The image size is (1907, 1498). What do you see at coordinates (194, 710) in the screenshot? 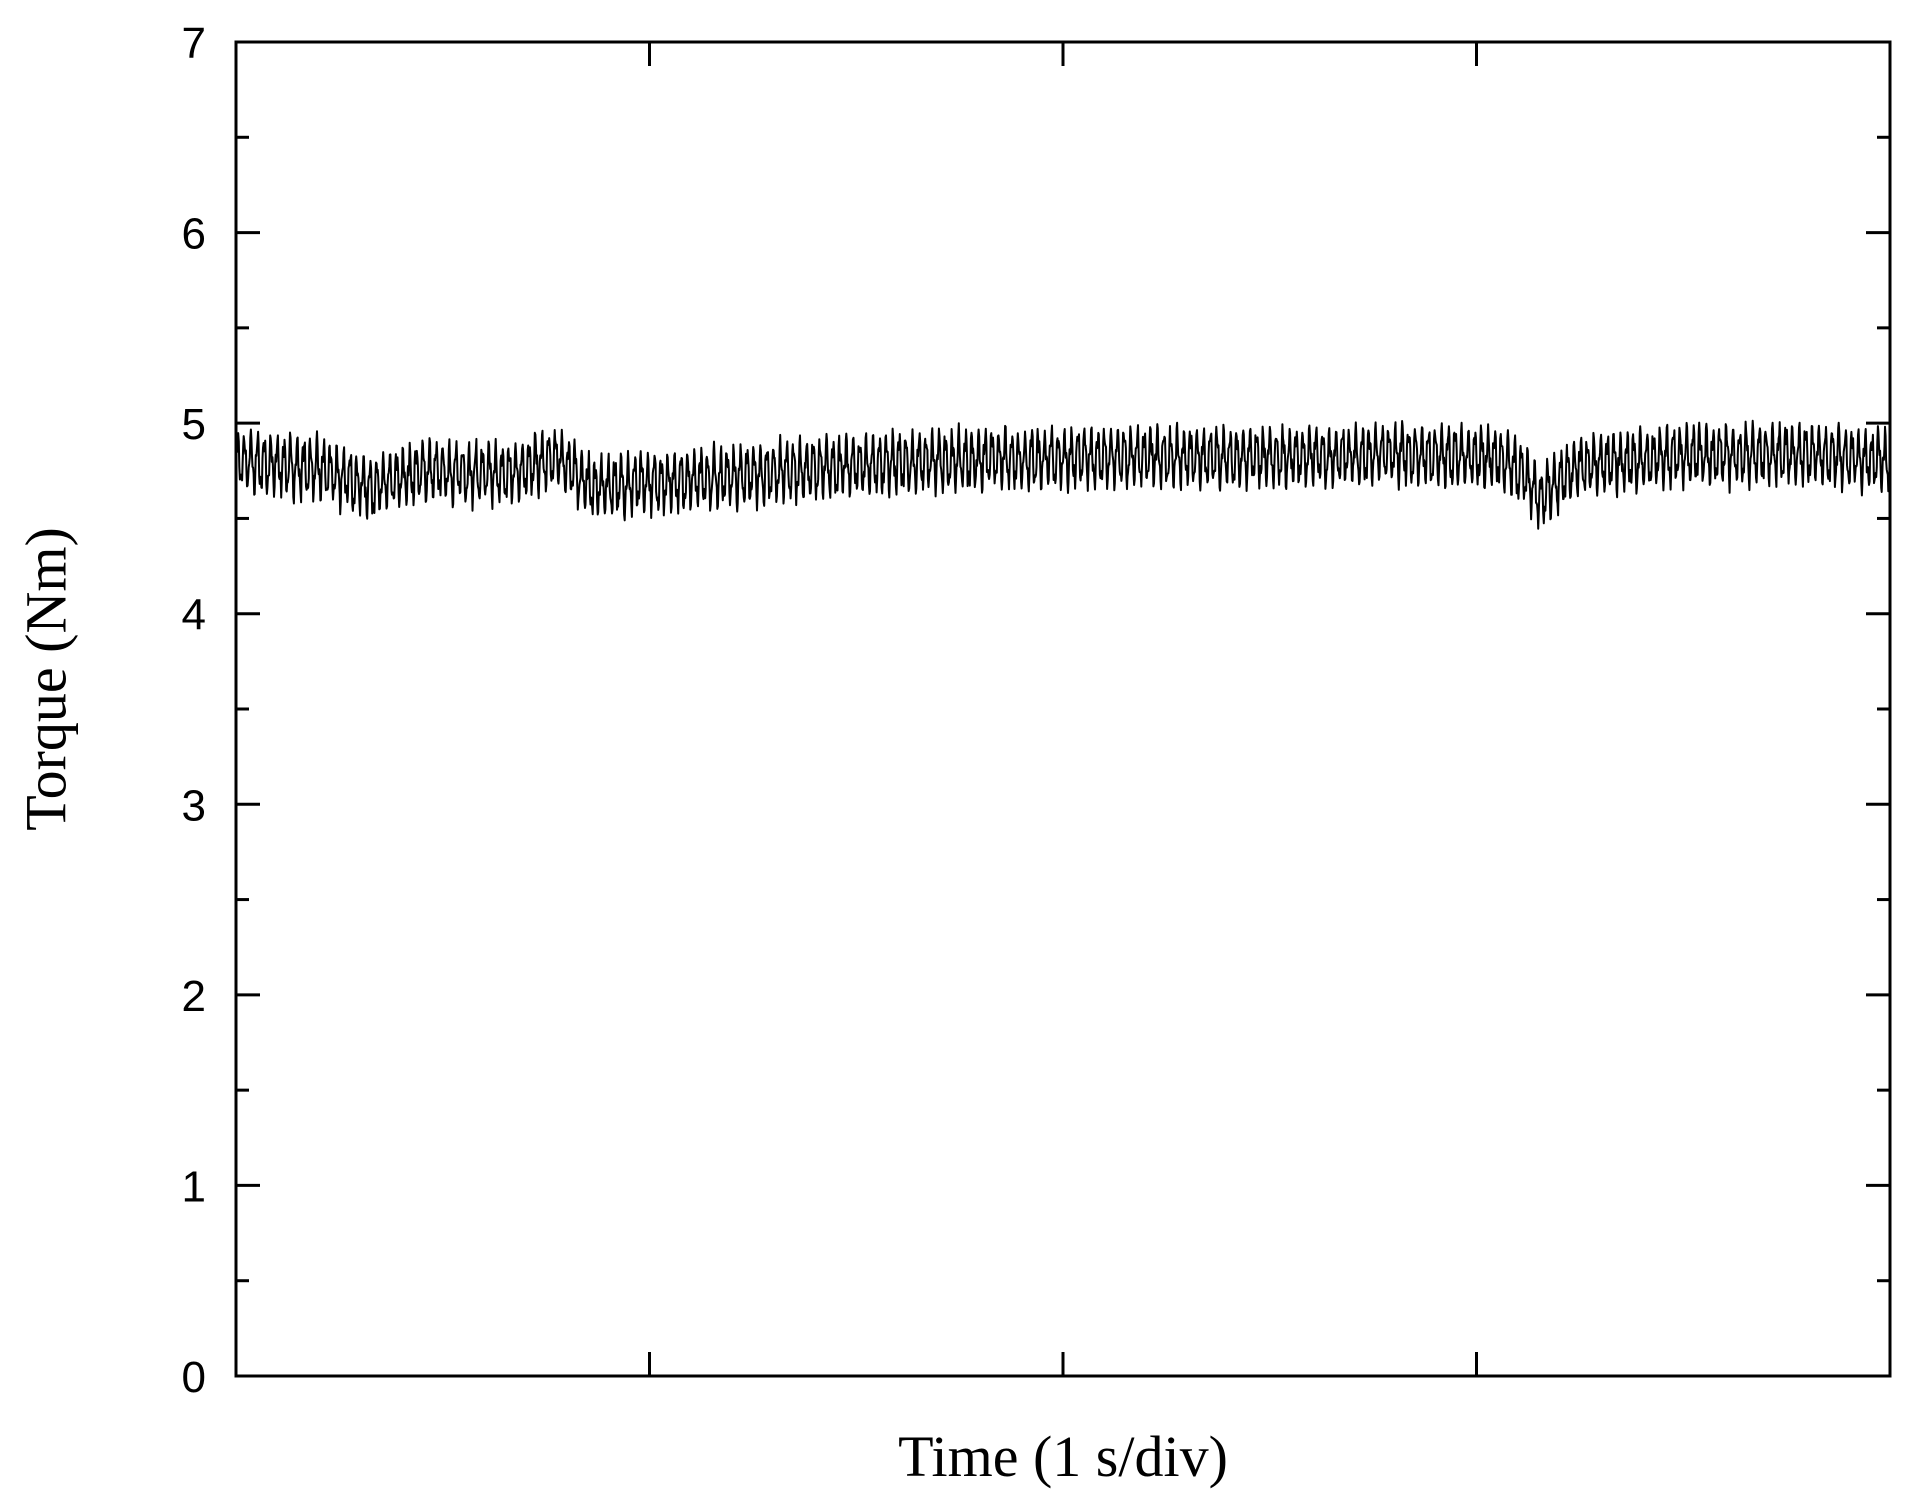
I see `y-tick-labels: 0 1 2 3 4 5 6 7` at bounding box center [194, 710].